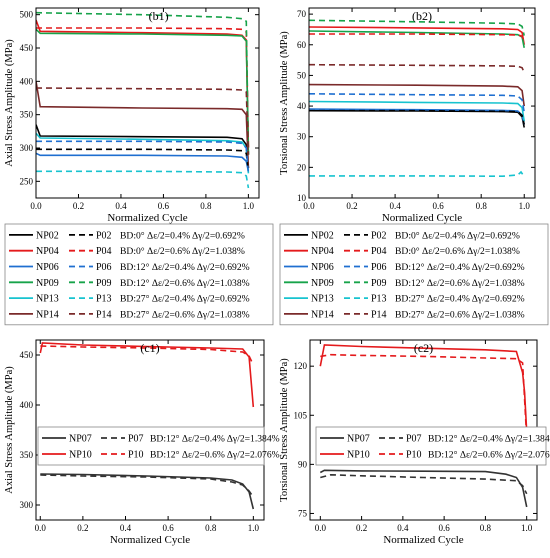 This screenshot has width=550, height=558. Describe the element at coordinates (302, 167) in the screenshot. I see `y-tick-label: 20` at that location.